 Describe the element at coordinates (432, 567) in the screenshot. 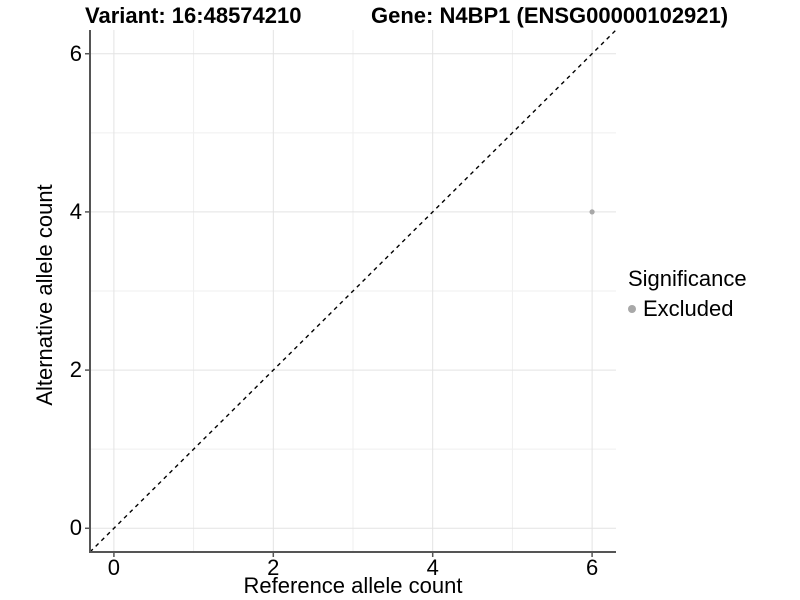

I see `x-tick-label: 4` at that location.